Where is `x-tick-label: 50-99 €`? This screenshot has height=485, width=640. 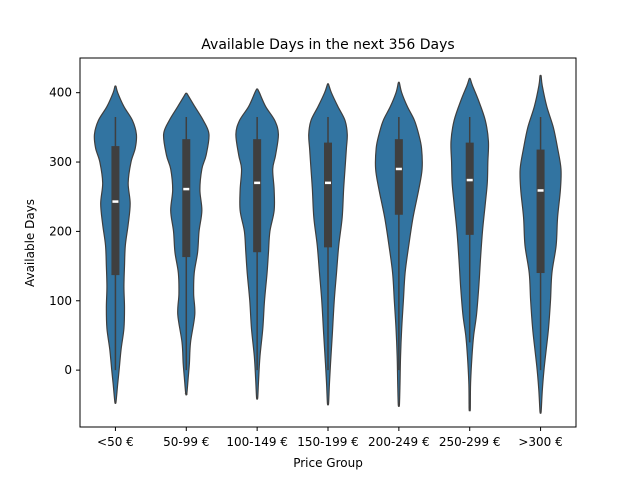 x-tick-label: 50-99 € is located at coordinates (186, 442).